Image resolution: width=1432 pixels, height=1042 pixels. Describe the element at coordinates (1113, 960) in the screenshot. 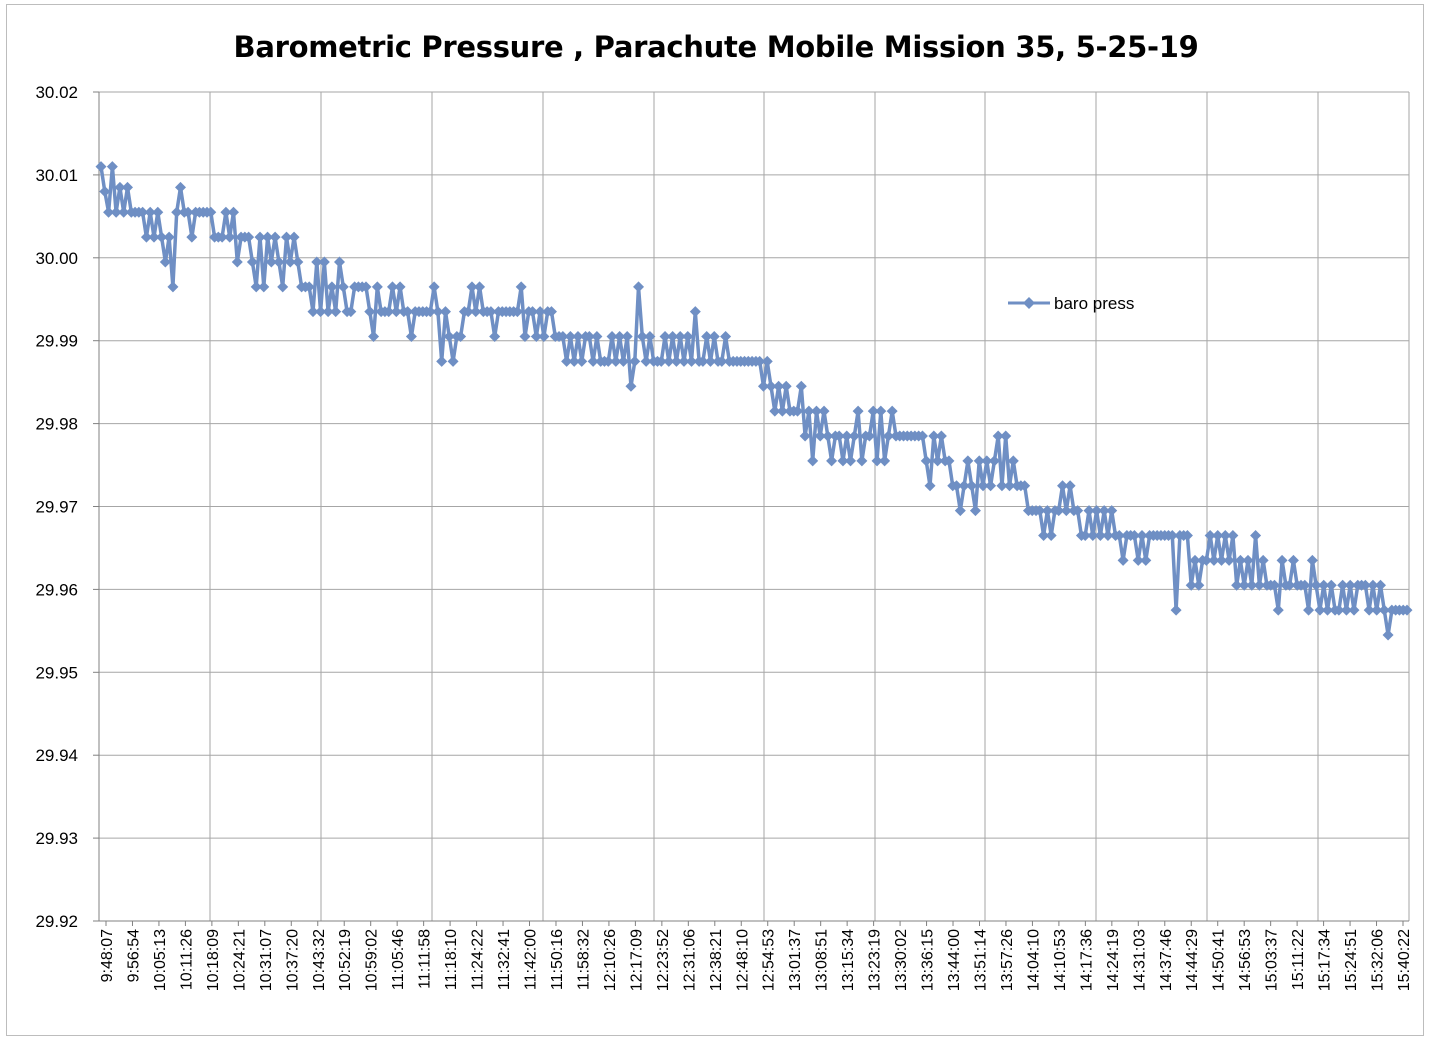

I see `xtick-label: 14:24:19` at that location.